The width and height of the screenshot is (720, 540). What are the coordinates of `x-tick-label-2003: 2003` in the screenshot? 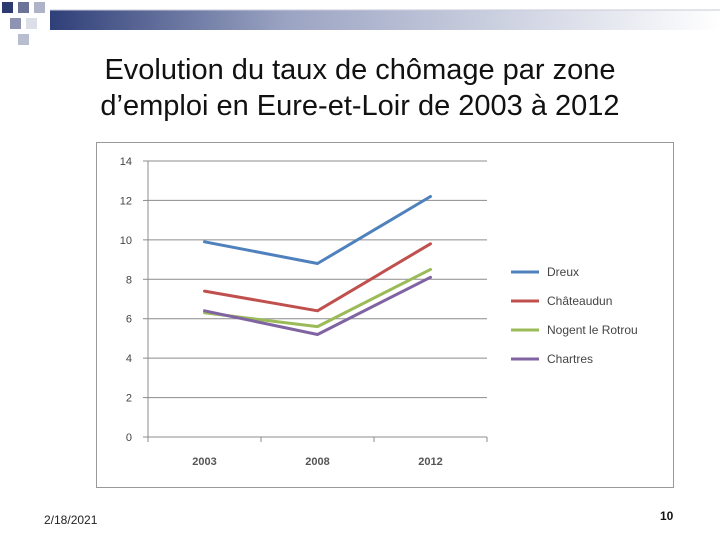 It's located at (204, 462).